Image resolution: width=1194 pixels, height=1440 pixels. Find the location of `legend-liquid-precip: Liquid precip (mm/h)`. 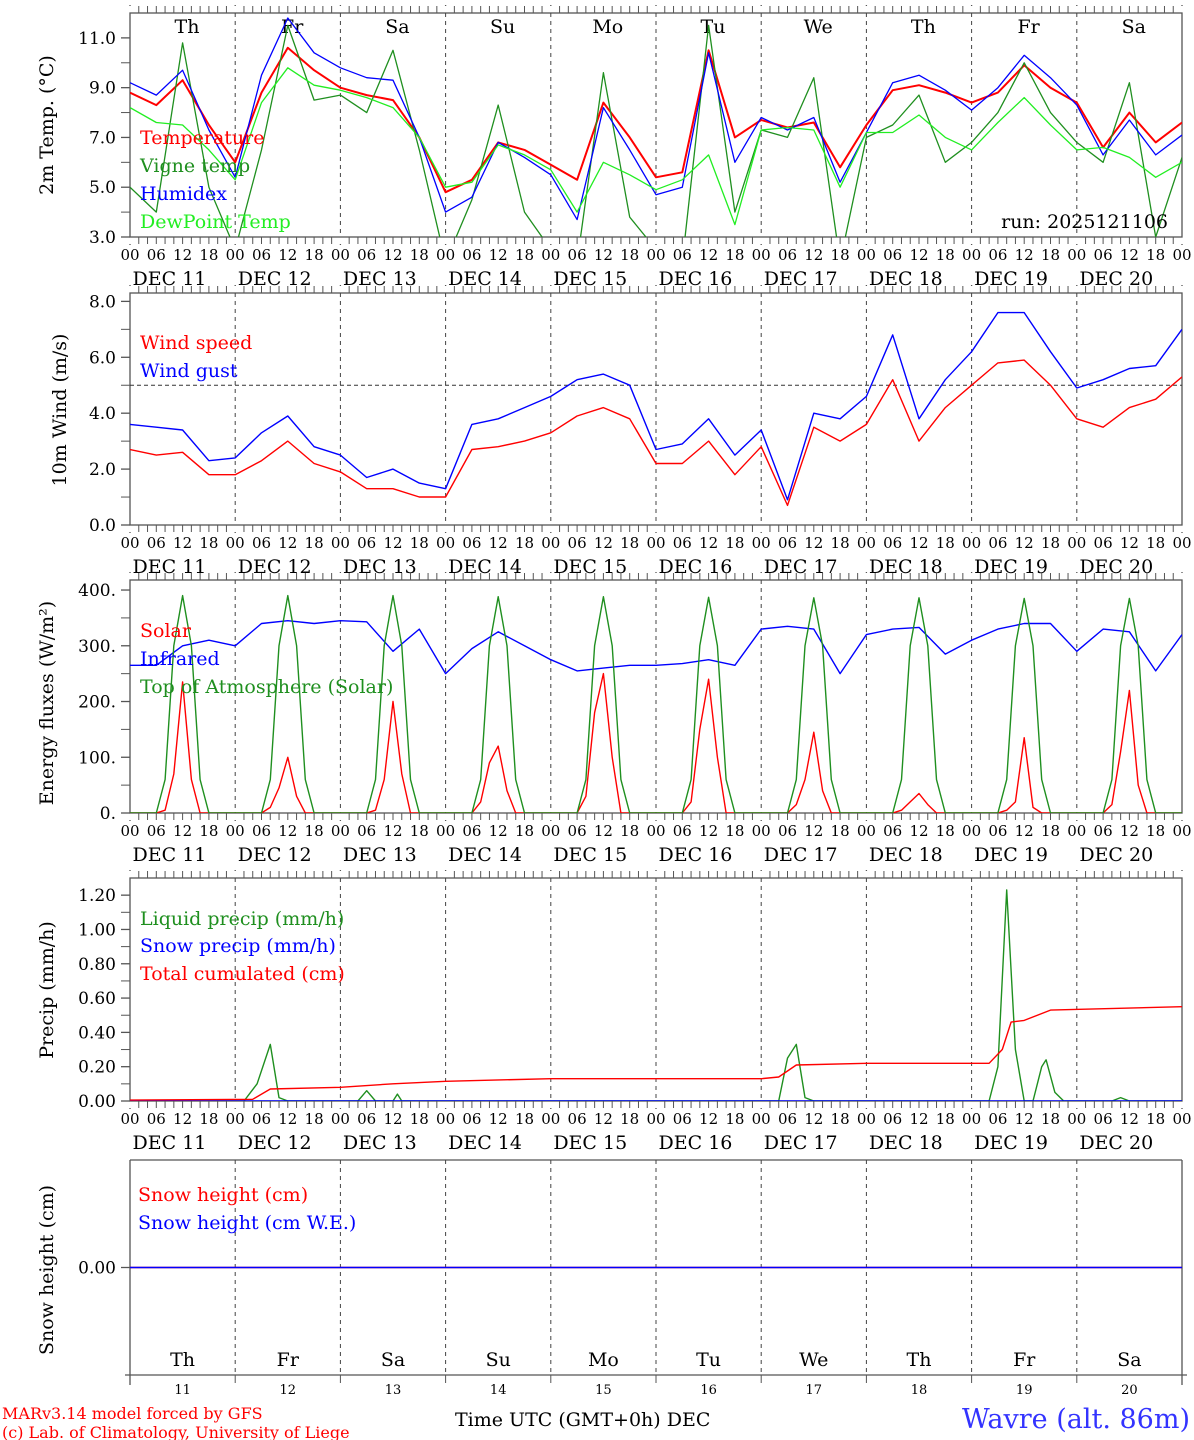

legend-liquid-precip: Liquid precip (mm/h) is located at coordinates (242, 919).